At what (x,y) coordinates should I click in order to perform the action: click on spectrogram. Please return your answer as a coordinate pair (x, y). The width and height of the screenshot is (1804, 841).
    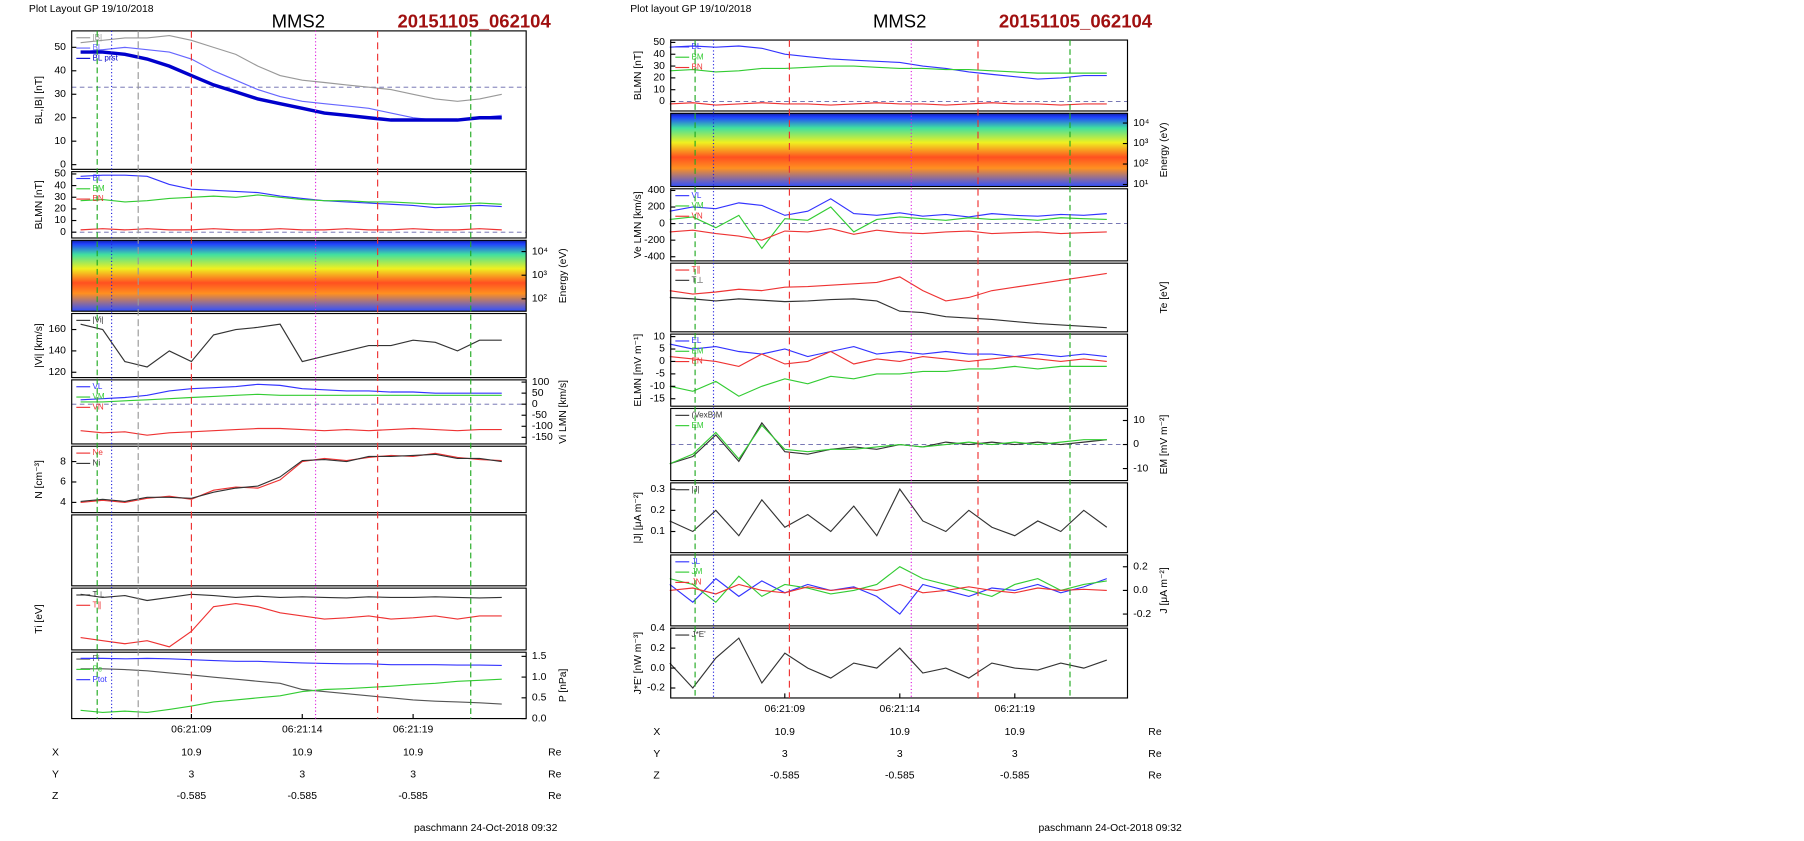
    Looking at the image, I should click on (299, 276).